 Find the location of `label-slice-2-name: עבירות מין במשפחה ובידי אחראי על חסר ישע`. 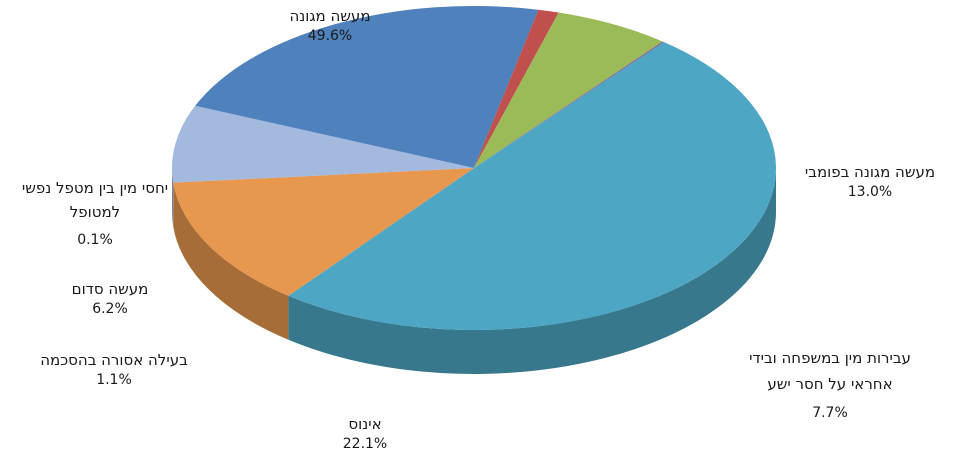

label-slice-2-name: עבירות מין במשפחה ובידי אחראי על חסר ישע is located at coordinates (830, 371).